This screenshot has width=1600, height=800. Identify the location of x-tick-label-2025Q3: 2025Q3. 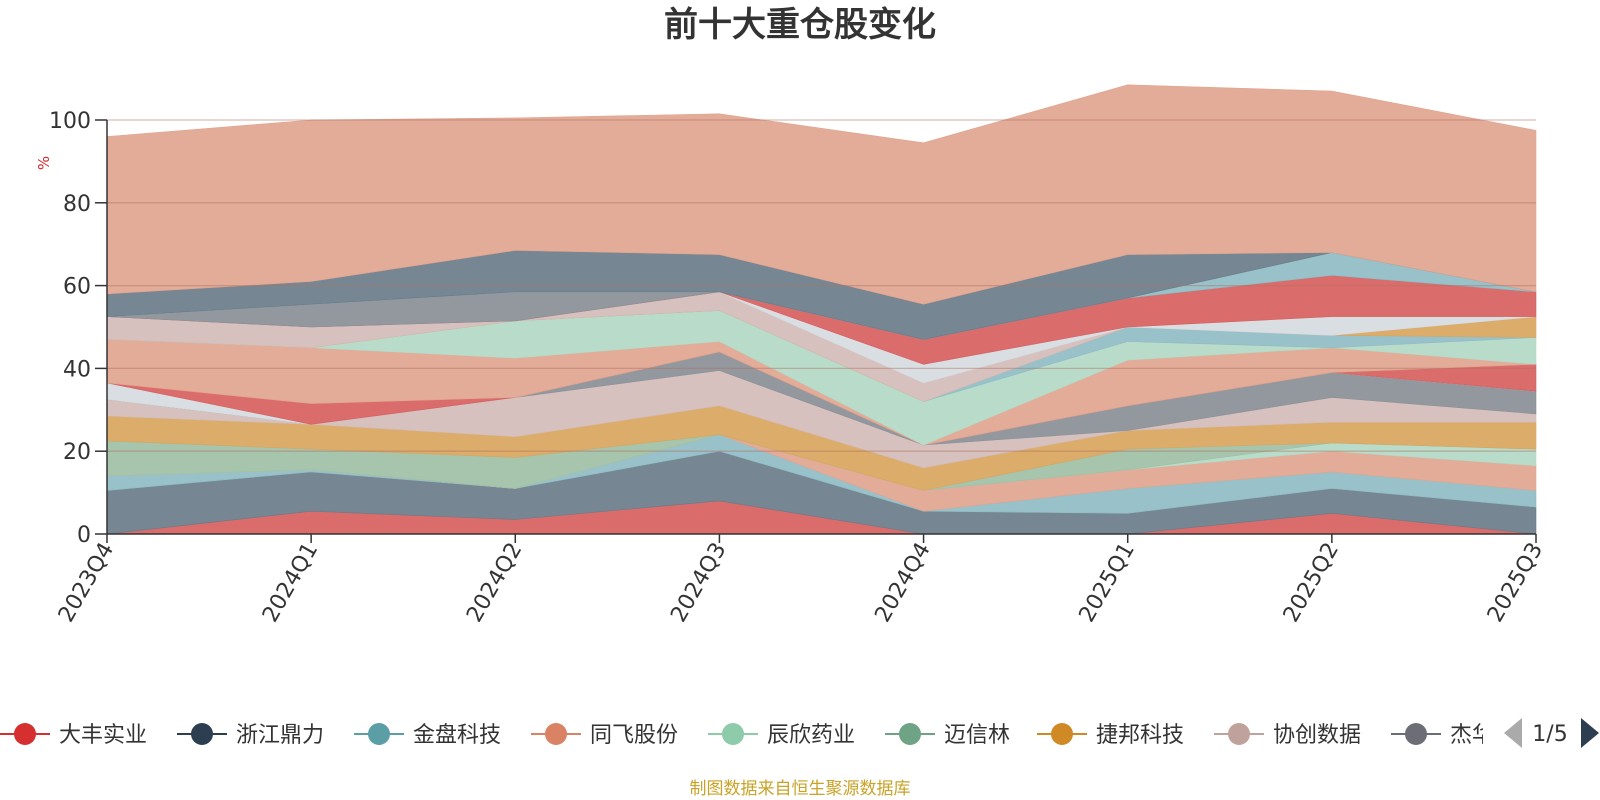
(1515, 583).